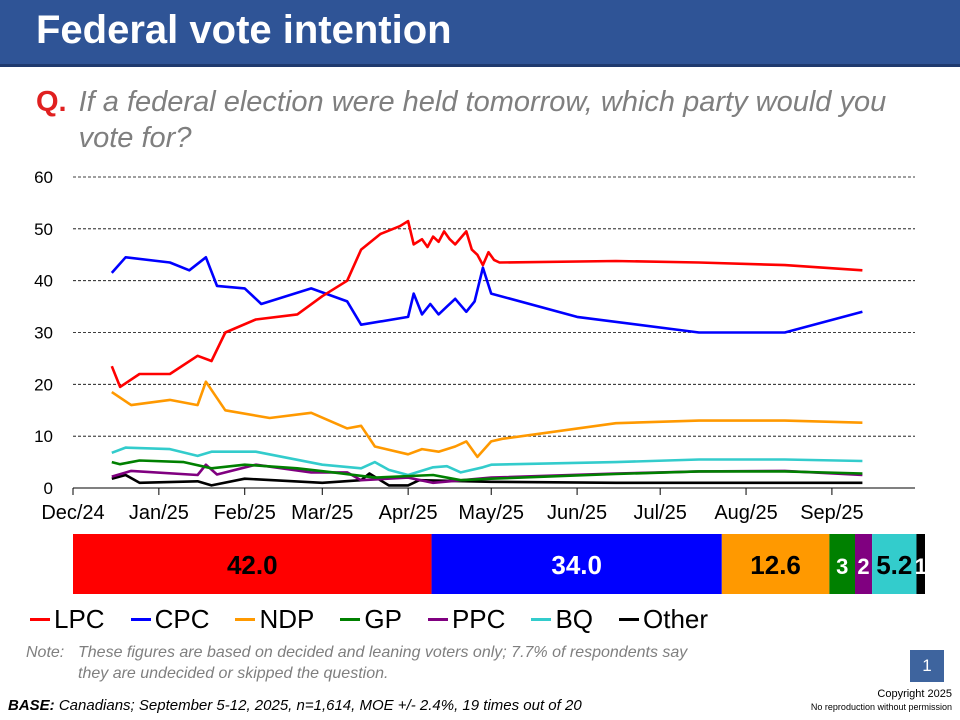 Image resolution: width=960 pixels, height=720 pixels. What do you see at coordinates (43, 229) in the screenshot?
I see `y-tick-label: 50` at bounding box center [43, 229].